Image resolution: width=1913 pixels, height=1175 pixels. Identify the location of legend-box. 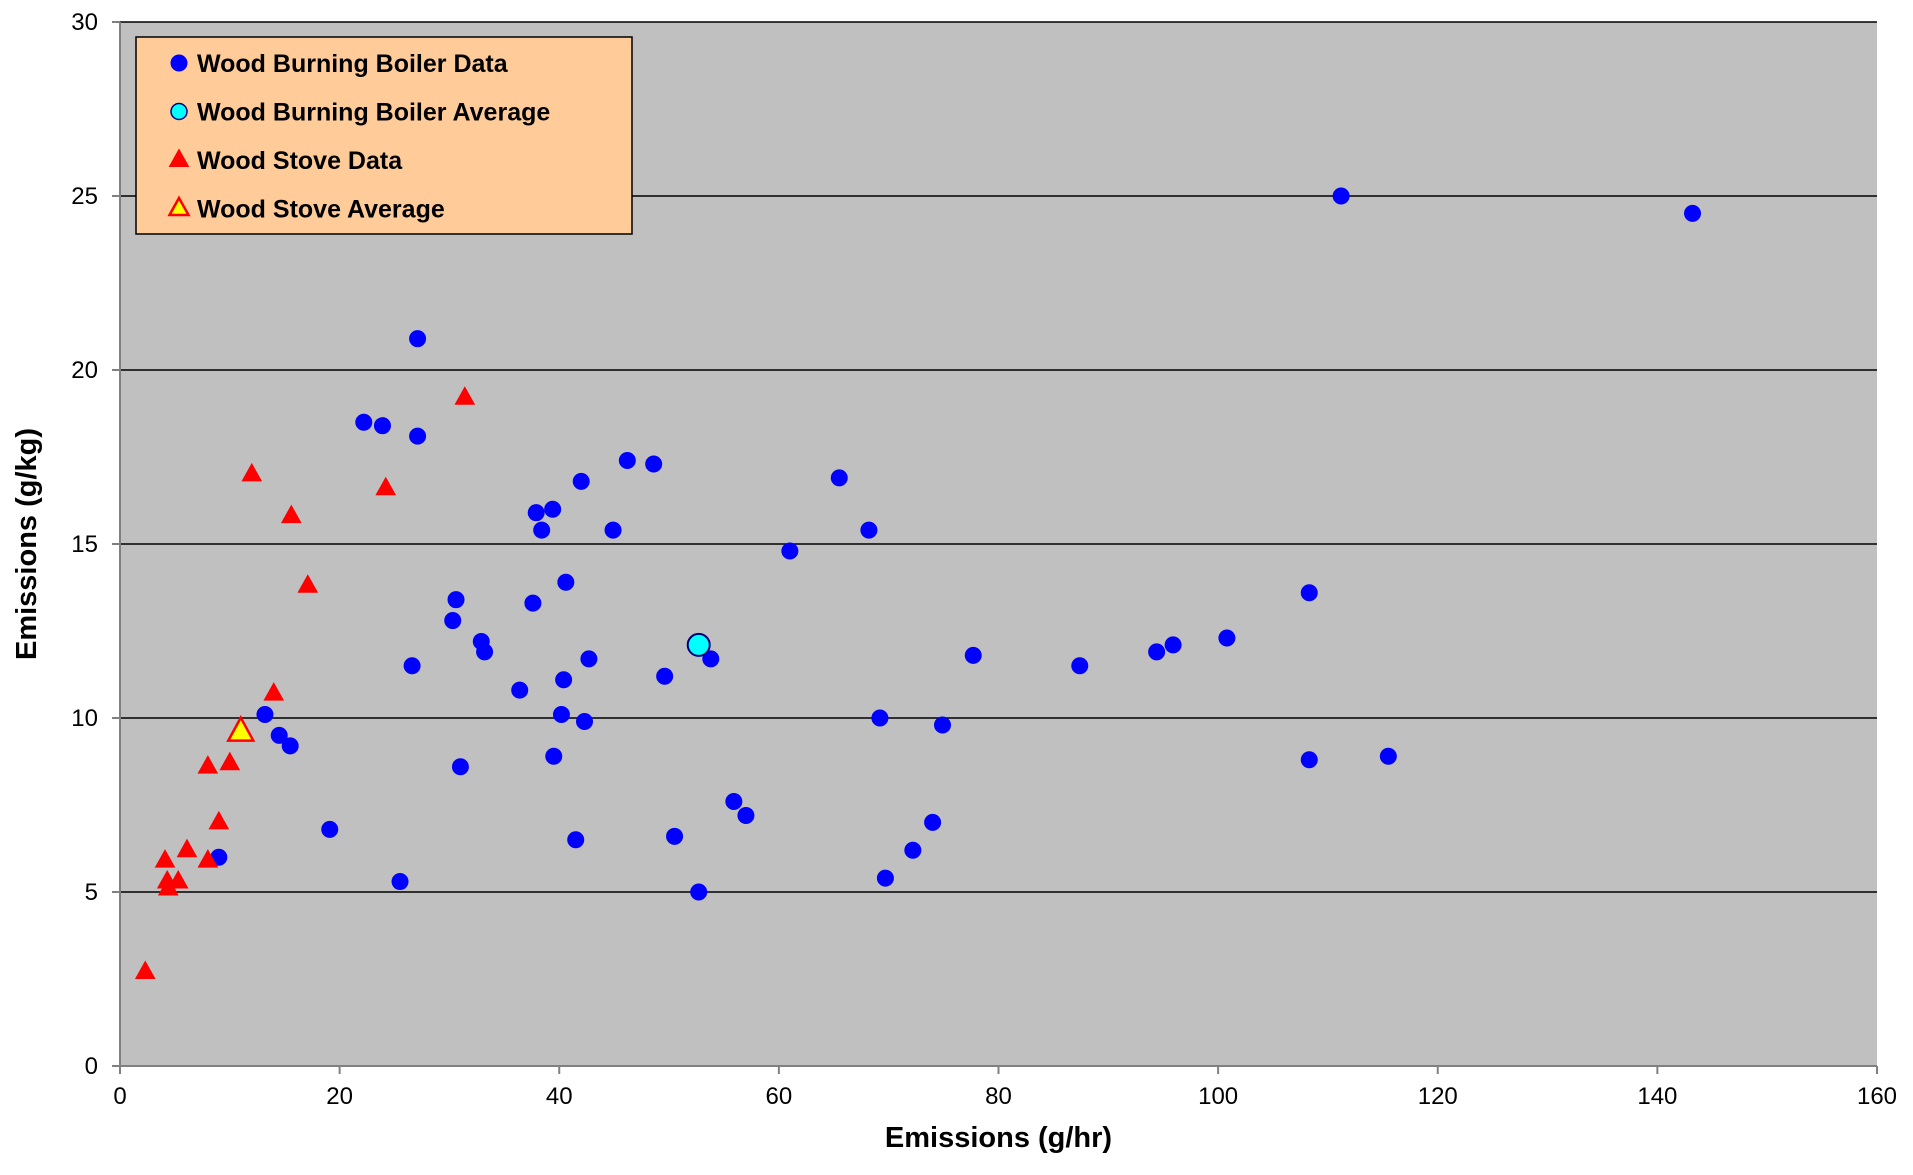
(384, 135).